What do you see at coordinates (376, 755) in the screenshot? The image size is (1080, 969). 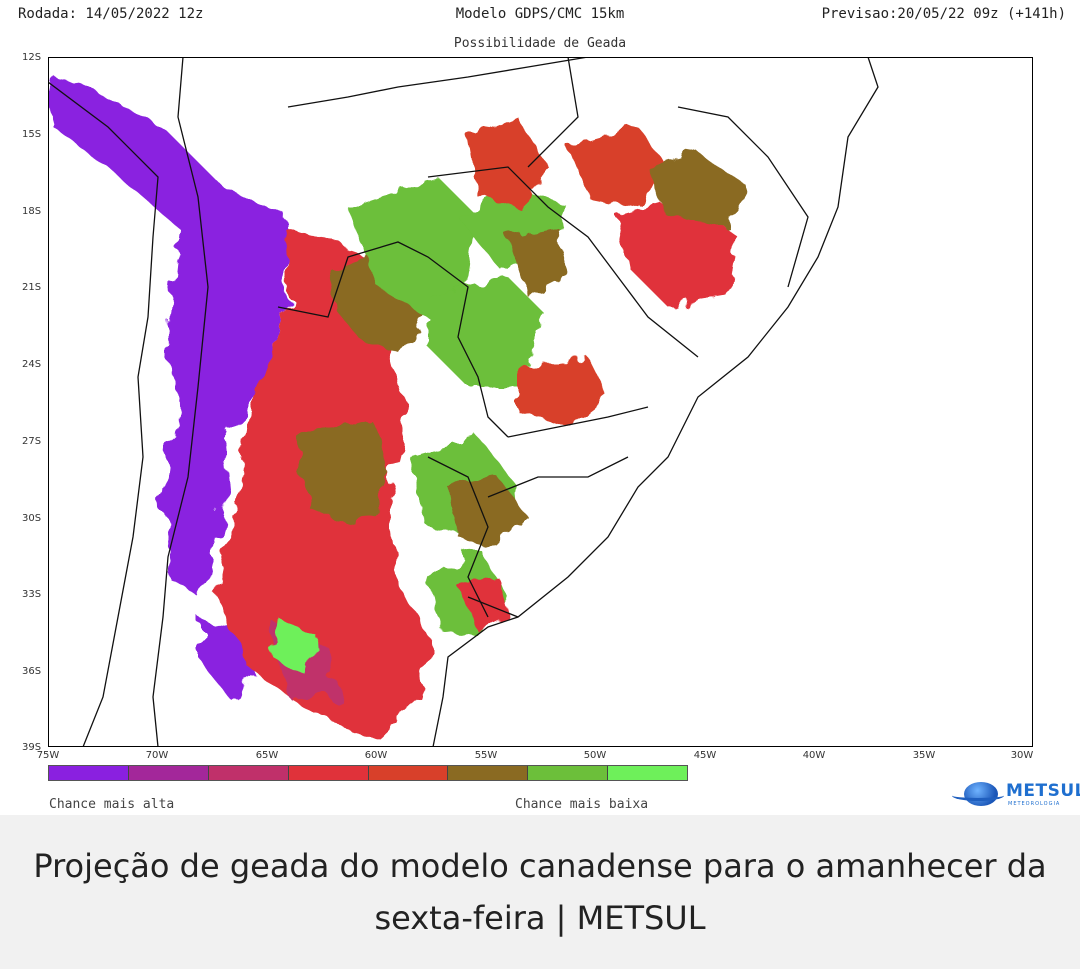 I see `lon-label-60w: 60W` at bounding box center [376, 755].